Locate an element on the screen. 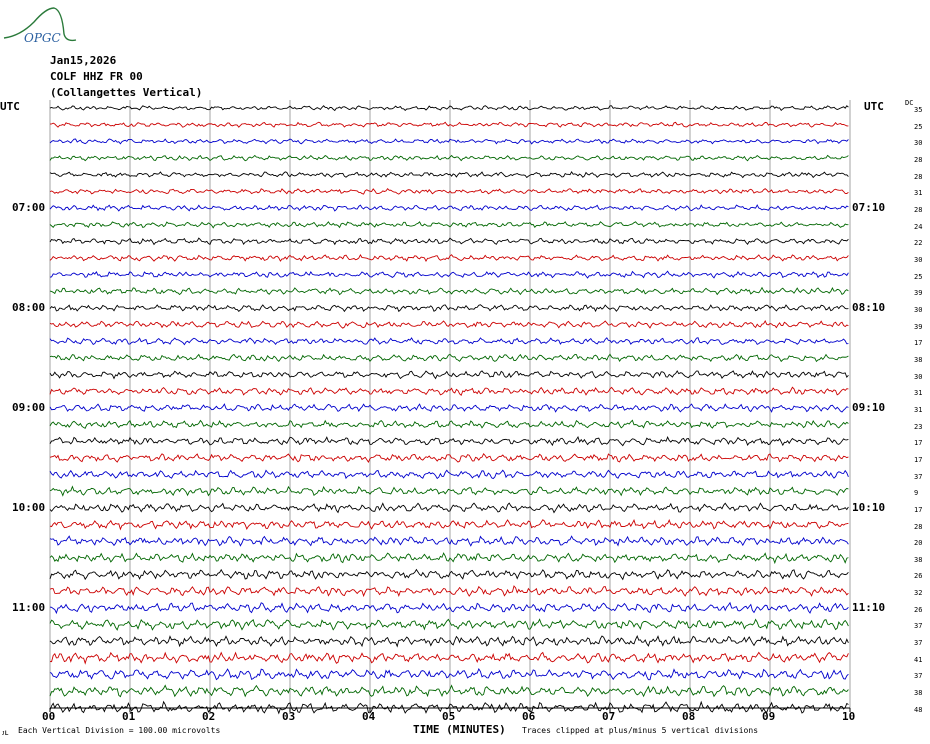 Image resolution: width=930 pixels, height=744 pixels. opgc-logo: OPGC is located at coordinates (40, 25).